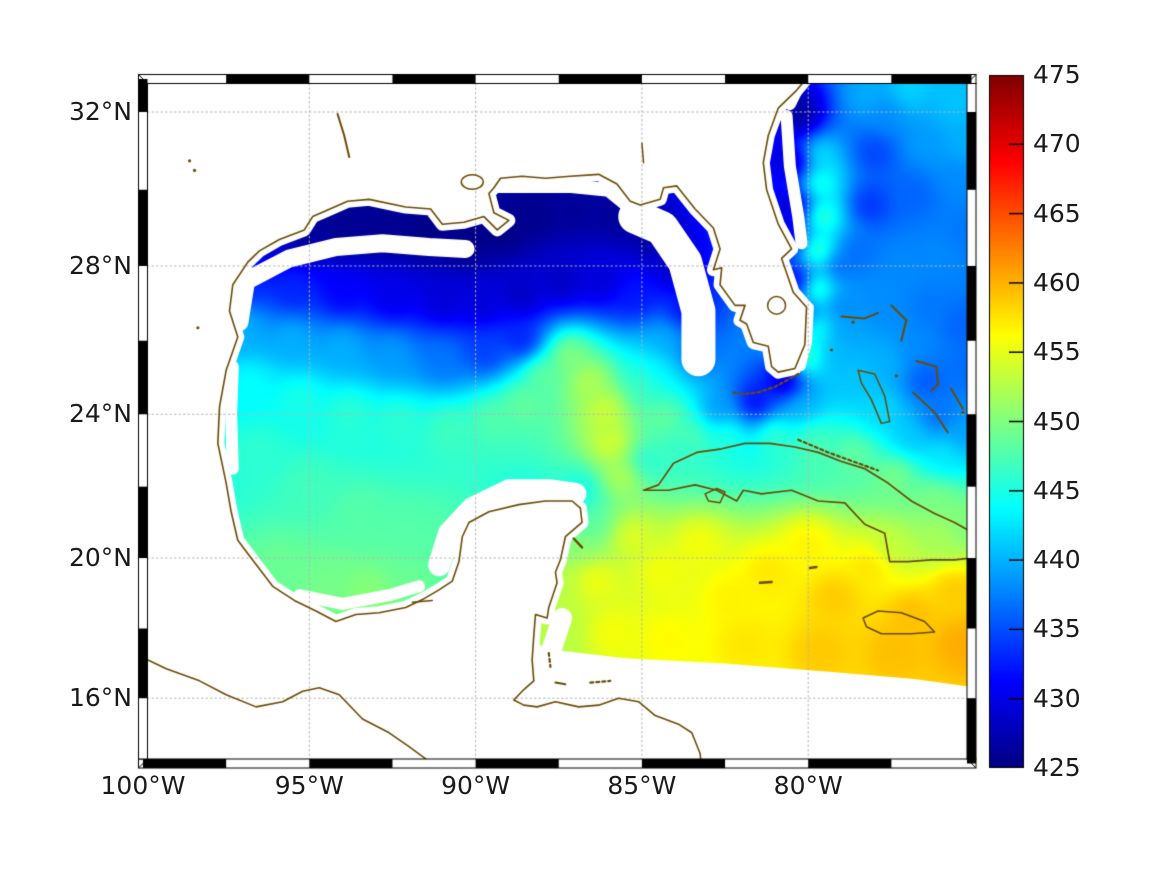 This screenshot has height=875, width=1167. Describe the element at coordinates (1057, 213) in the screenshot. I see `colorbar-tick-label: 465` at that location.